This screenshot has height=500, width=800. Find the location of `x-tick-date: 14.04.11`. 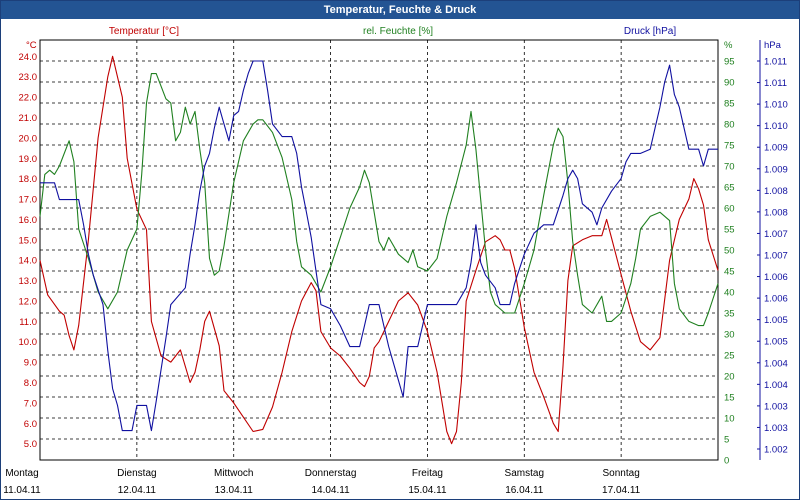

x-tick-date: 14.04.11 is located at coordinates (330, 490).